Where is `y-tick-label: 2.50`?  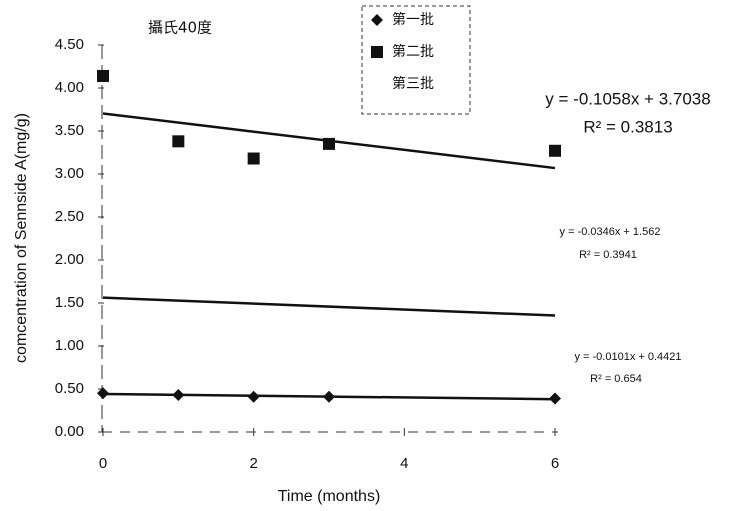
y-tick-label: 2.50 is located at coordinates (69, 216).